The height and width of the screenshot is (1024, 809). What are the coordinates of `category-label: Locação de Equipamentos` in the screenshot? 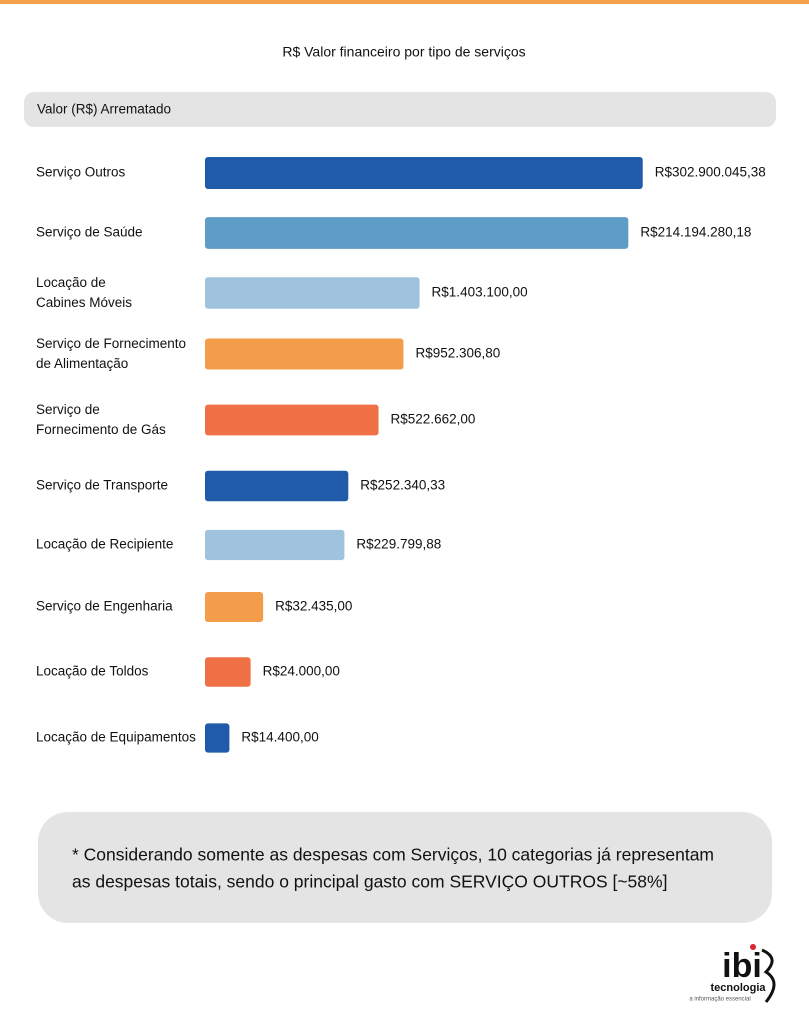 It's located at (116, 737).